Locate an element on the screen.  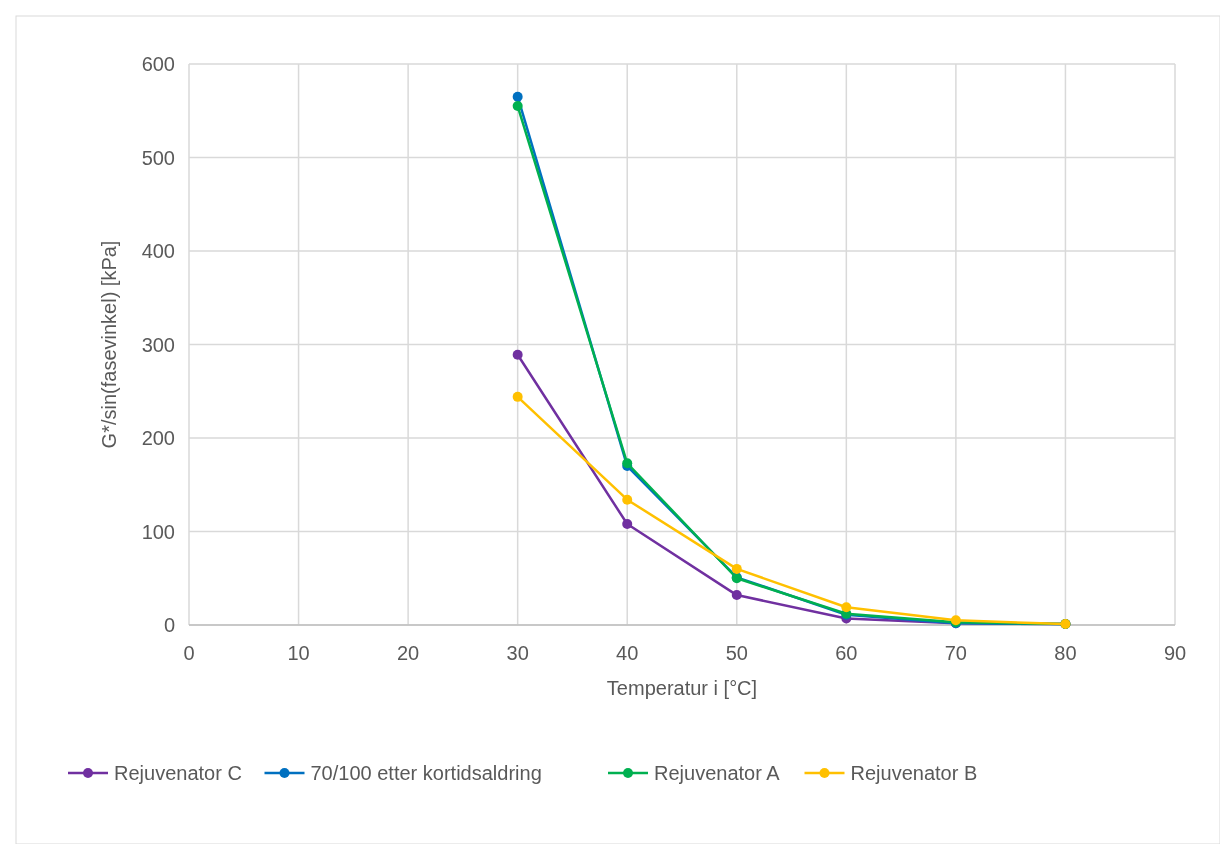
x-tick-label: 60 is located at coordinates (846, 653).